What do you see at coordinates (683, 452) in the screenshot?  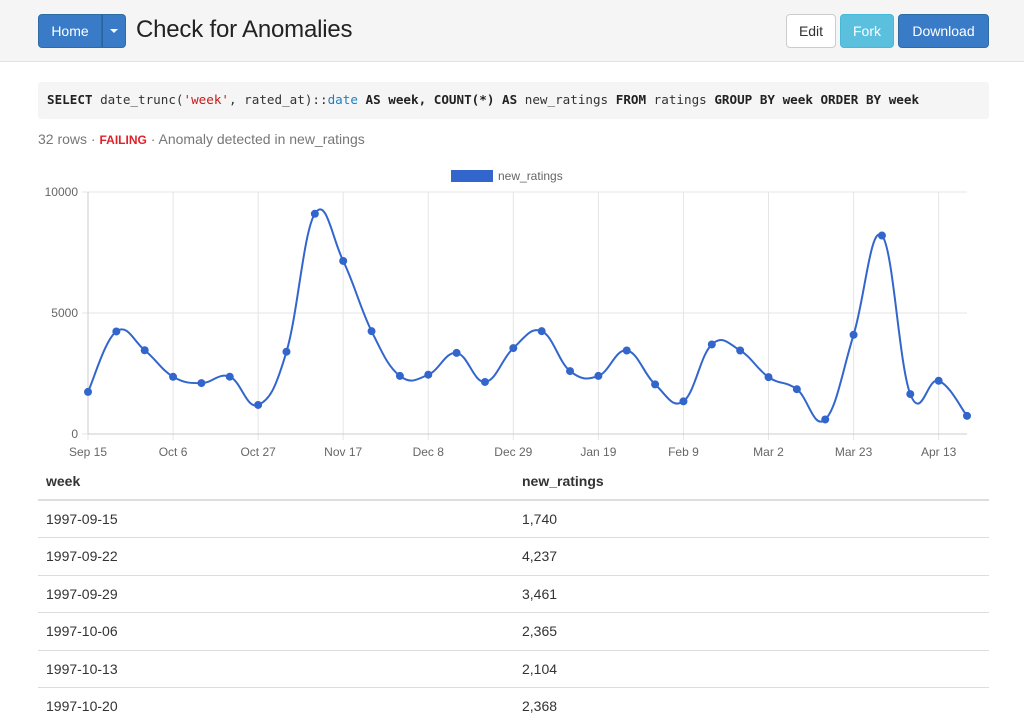 I see `x-tick-label: Feb 9` at bounding box center [683, 452].